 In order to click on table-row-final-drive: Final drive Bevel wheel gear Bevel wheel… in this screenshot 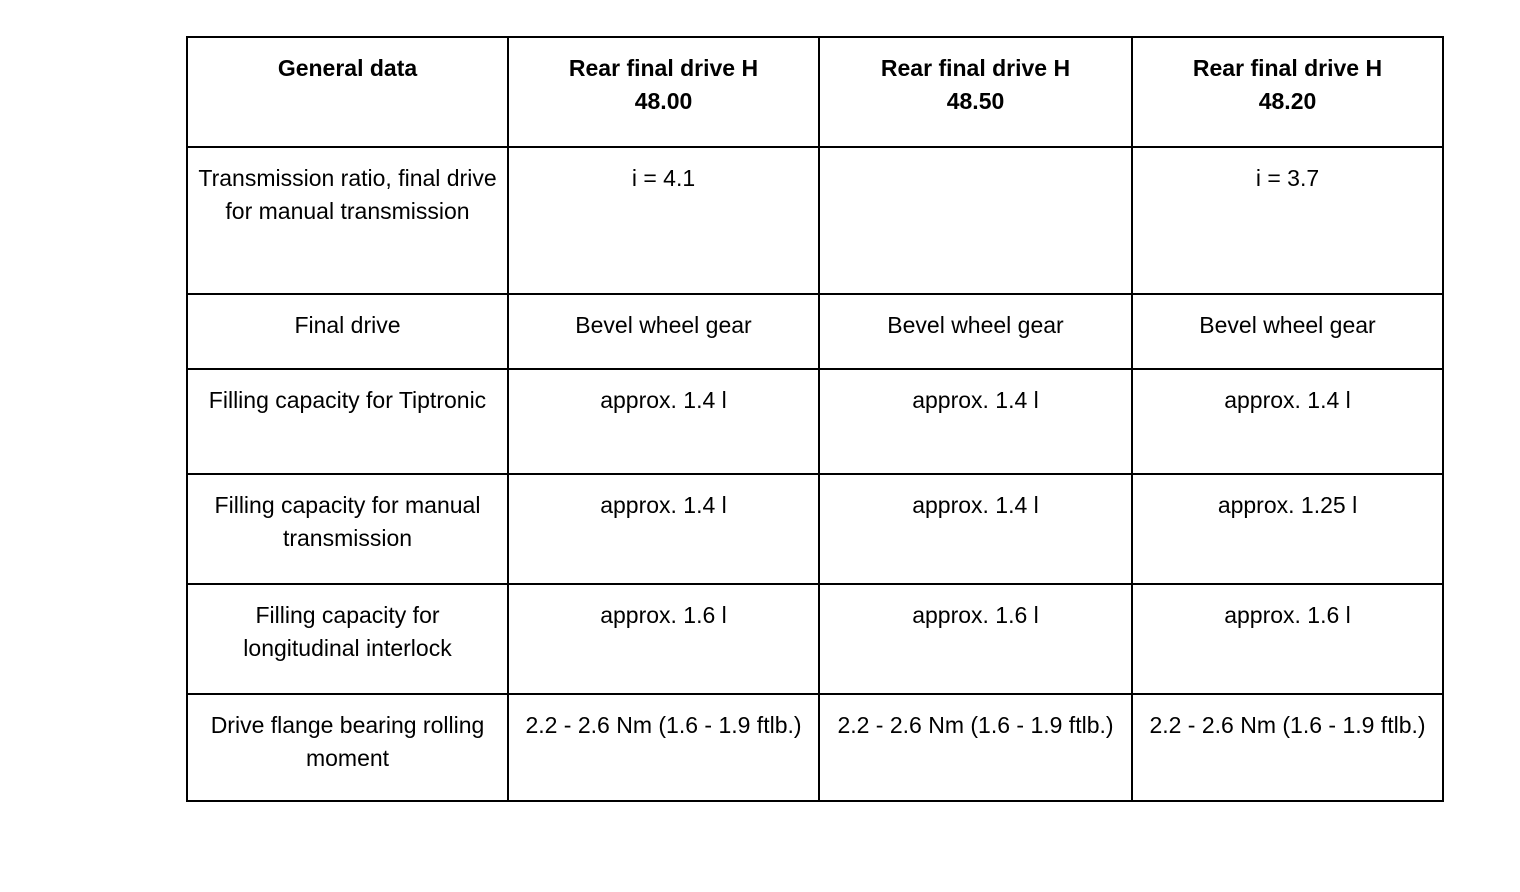, I will do `click(815, 331)`.